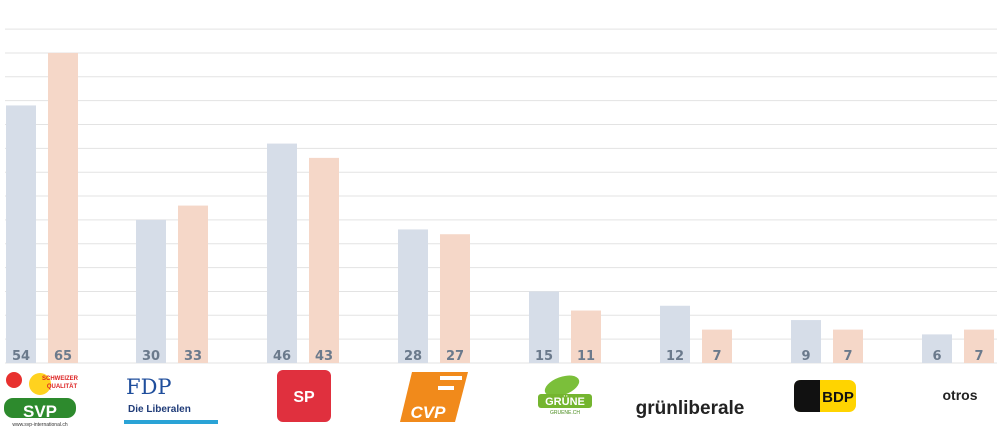  Describe the element at coordinates (193, 356) in the screenshot. I see `data-label: 33` at that location.